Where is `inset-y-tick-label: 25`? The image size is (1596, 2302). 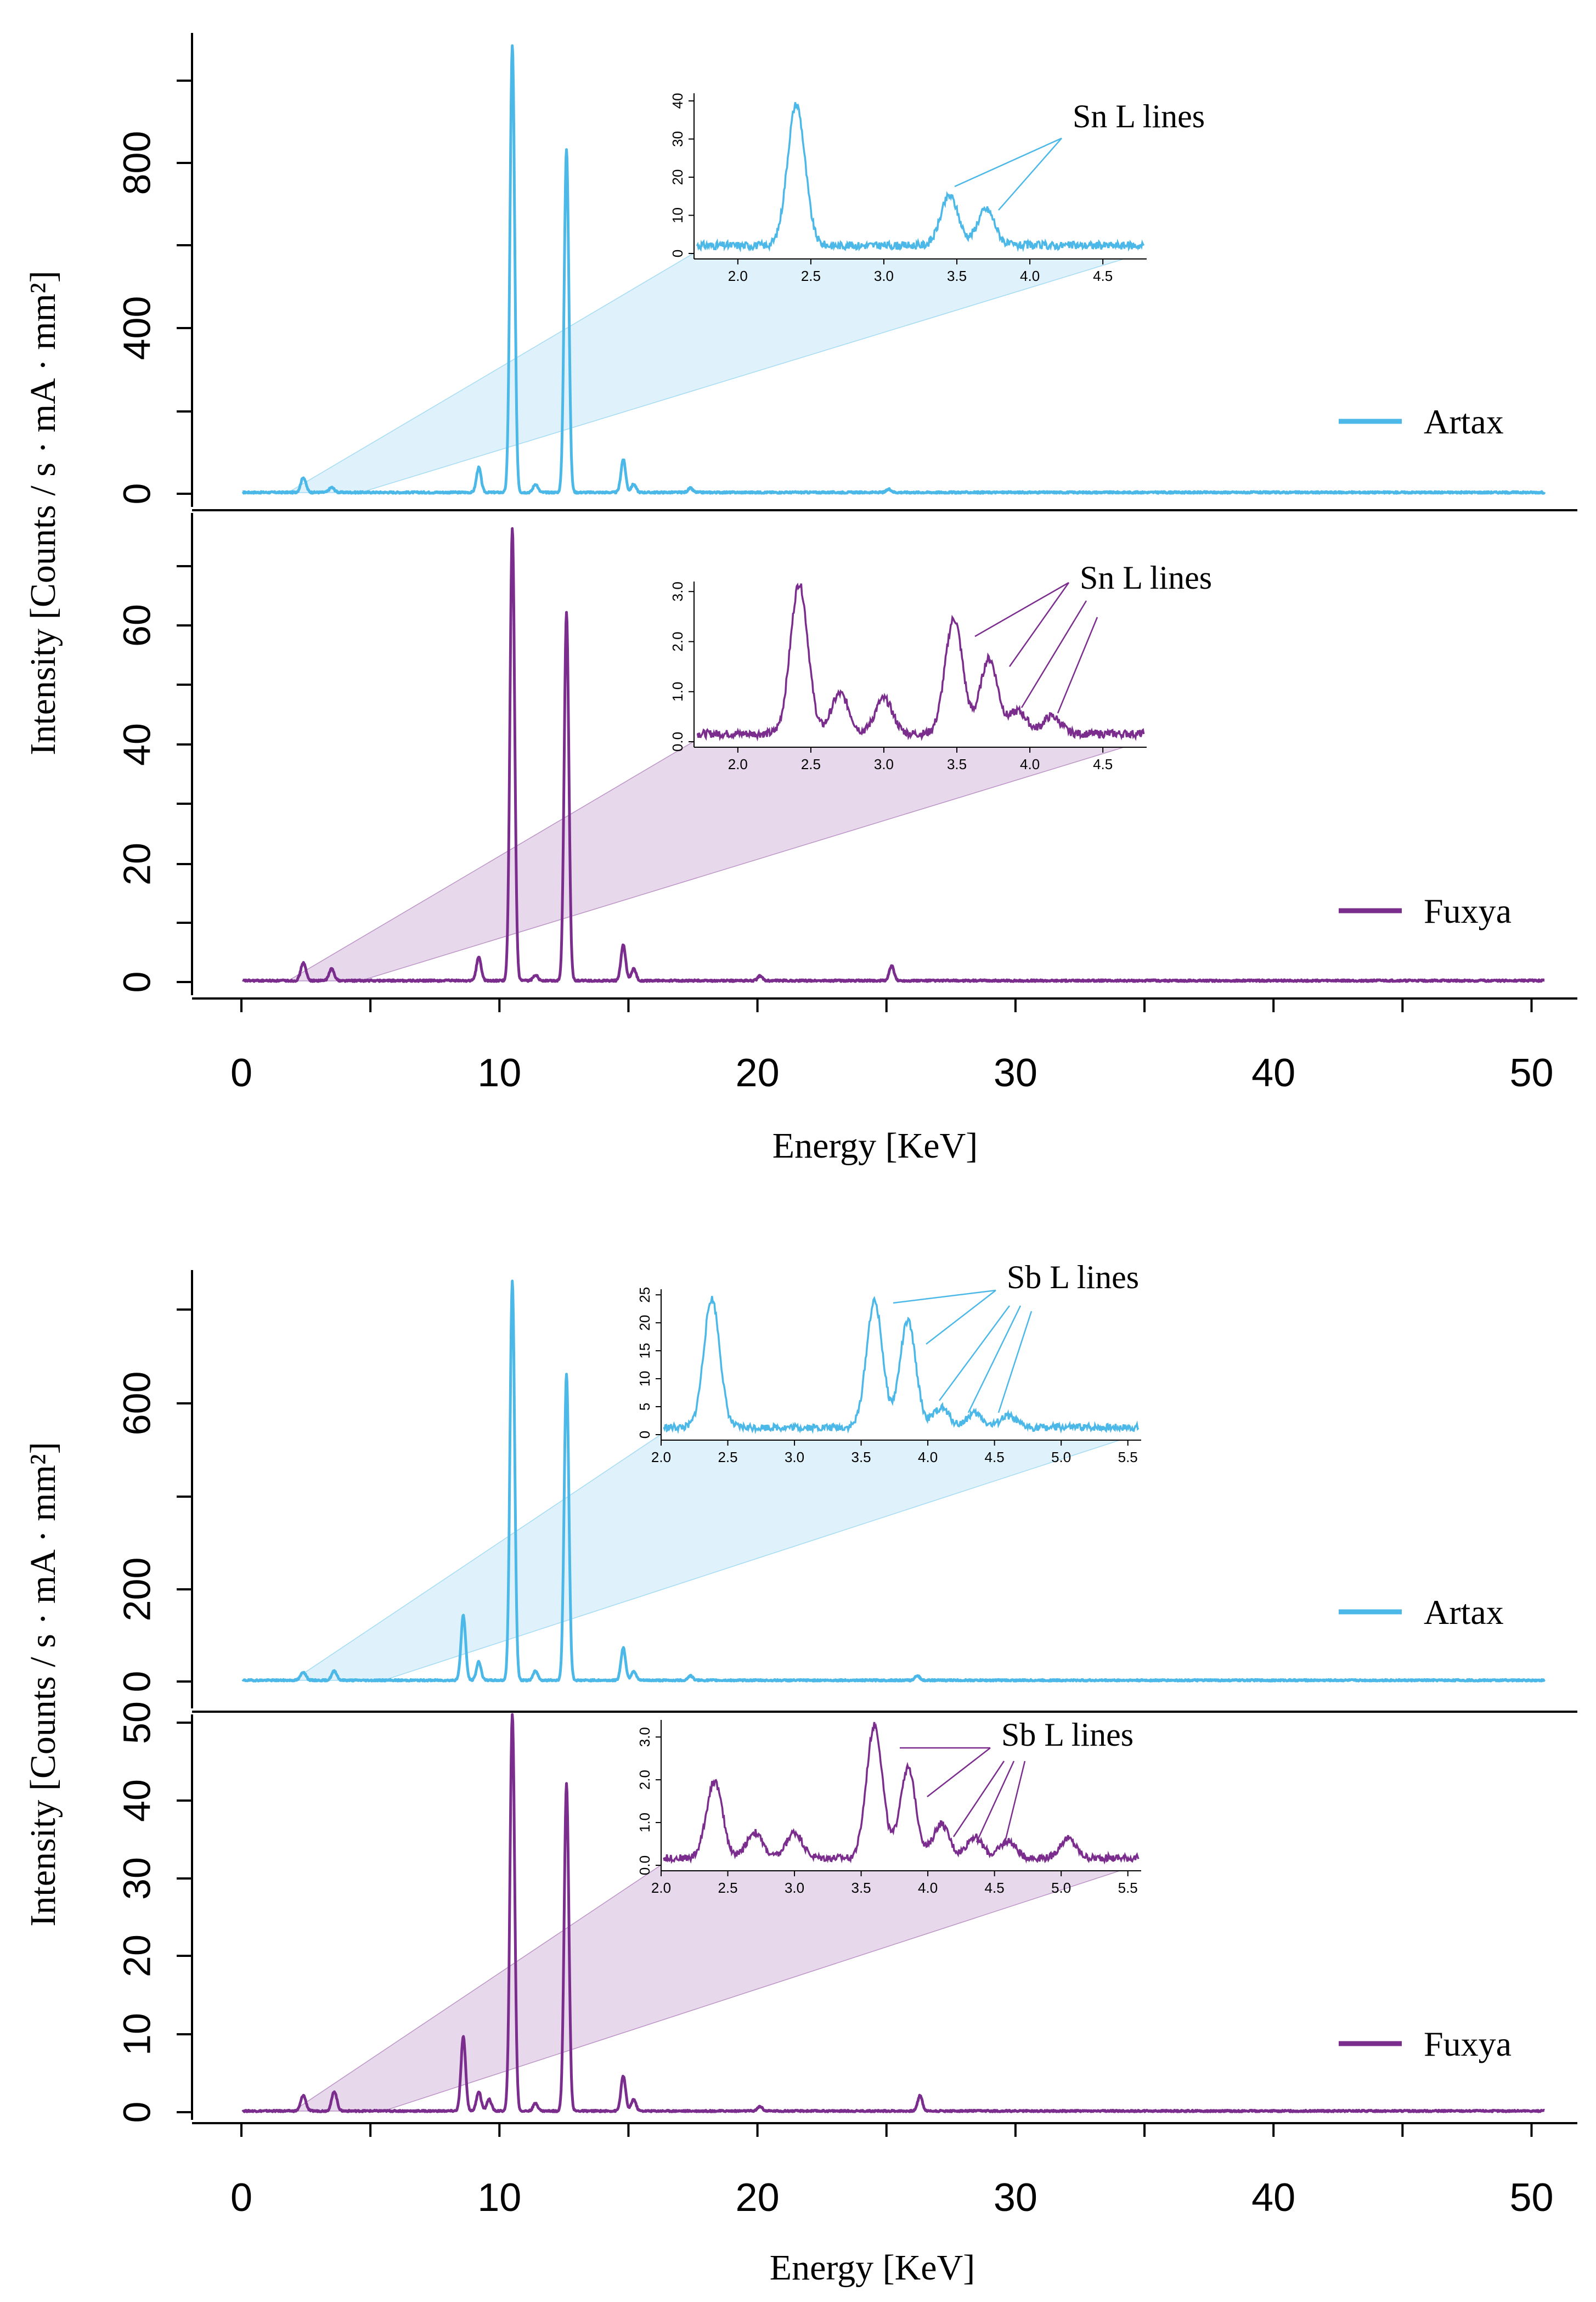
inset-y-tick-label: 25 is located at coordinates (644, 1295).